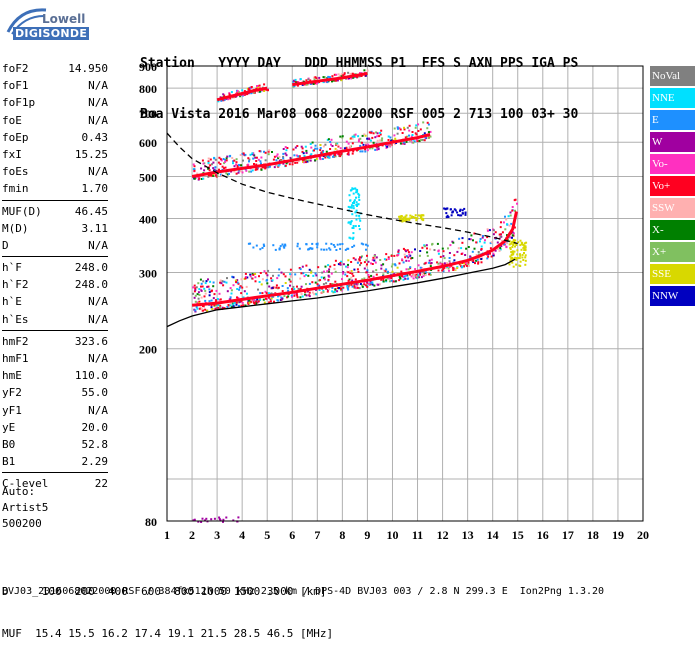 This screenshot has height=655, width=700. Describe the element at coordinates (148, 350) in the screenshot. I see `y-tick-label: 200` at that location.